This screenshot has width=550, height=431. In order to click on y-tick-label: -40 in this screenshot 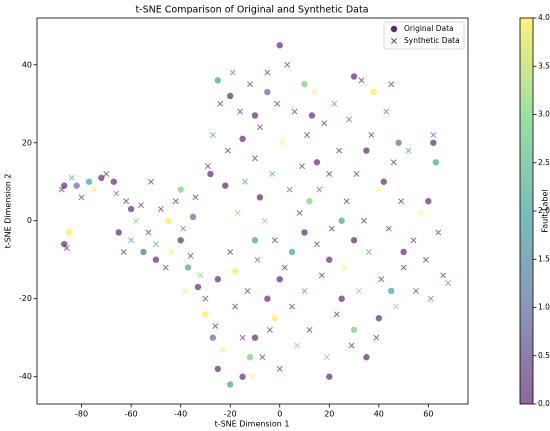, I will do `click(25, 376)`.